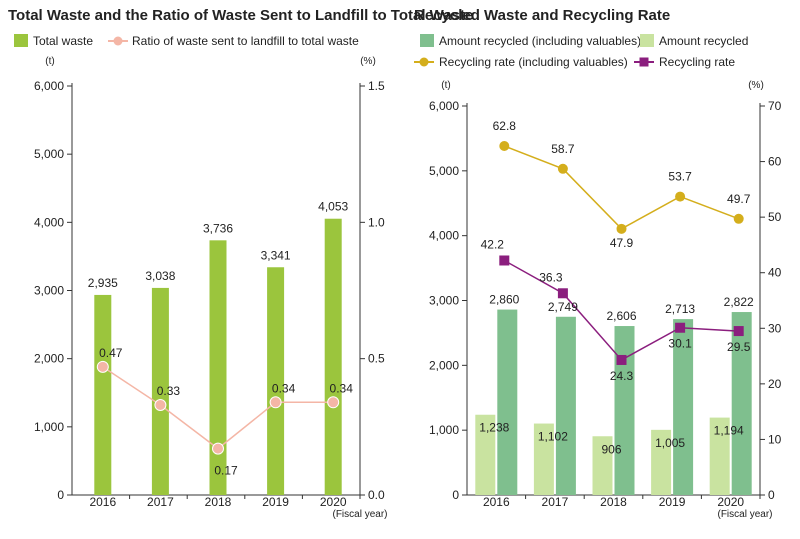 Image resolution: width=800 pixels, height=539 pixels. What do you see at coordinates (445, 85) in the screenshot?
I see `right-y-left-unit: (t)` at bounding box center [445, 85].